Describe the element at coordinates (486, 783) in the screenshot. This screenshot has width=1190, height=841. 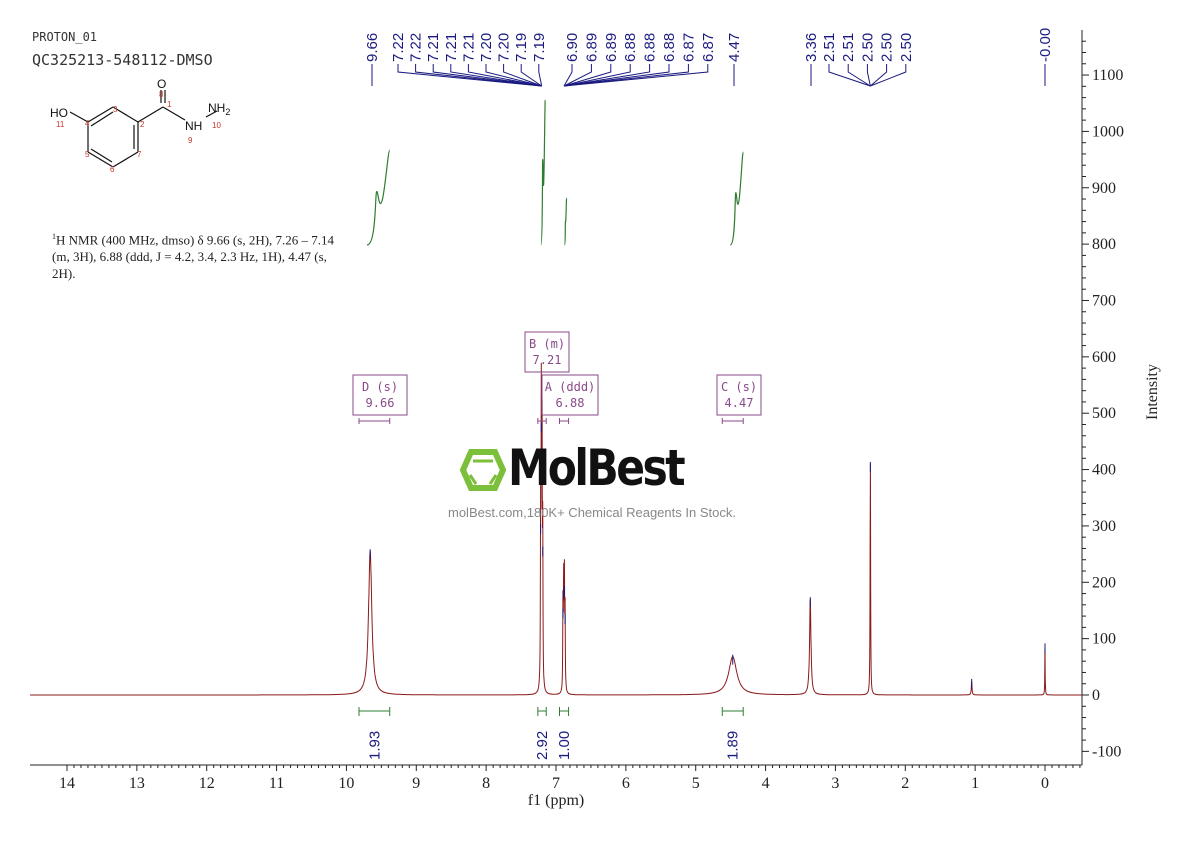
I see `x-tick-label: 8` at that location.